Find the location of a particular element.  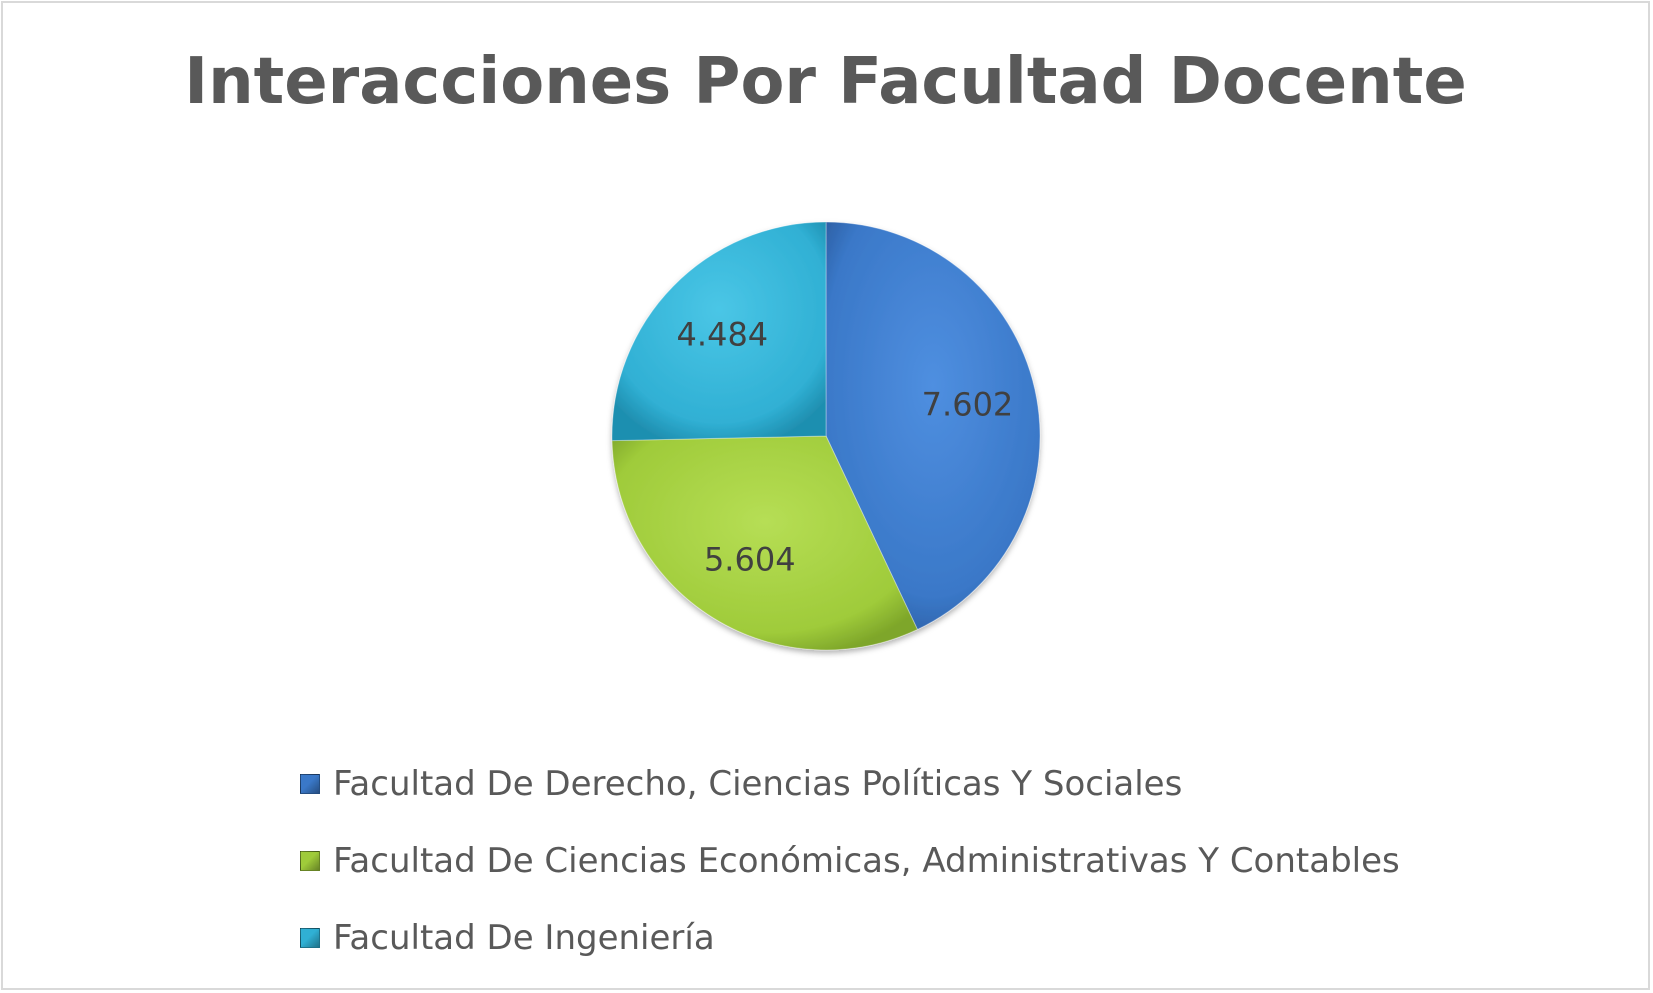

pie-slice-economicas is located at coordinates (765, 543).